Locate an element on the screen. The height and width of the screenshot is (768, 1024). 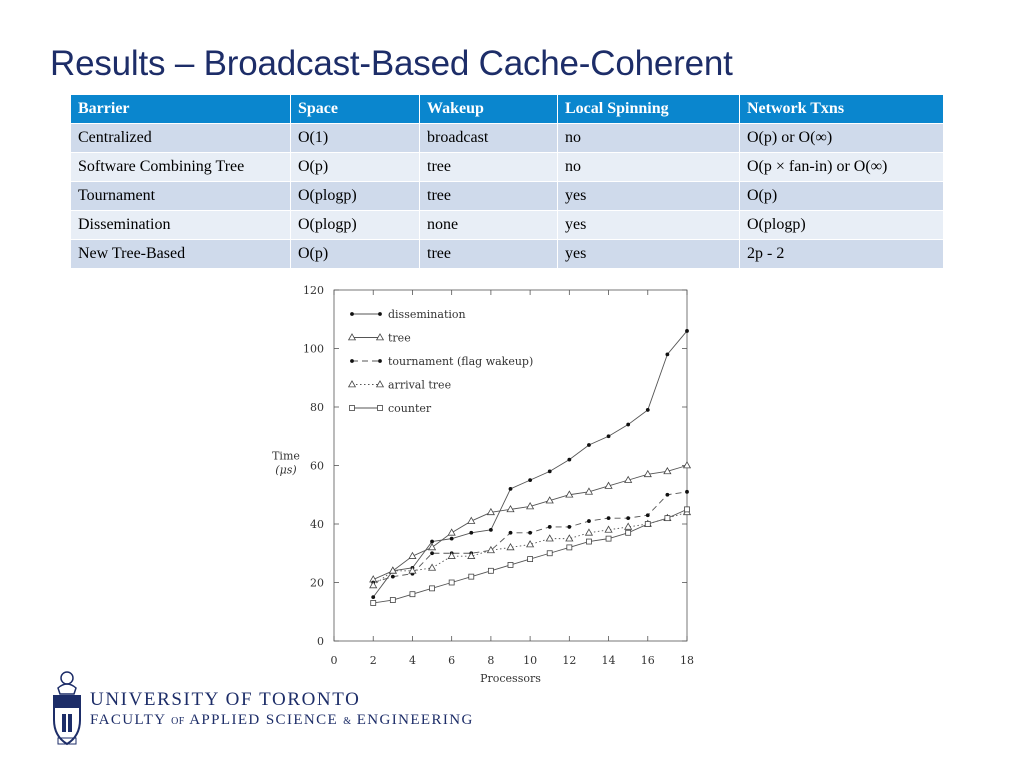
table-cell: O(p × fan-in) or O(∞) is located at coordinates (841, 167).